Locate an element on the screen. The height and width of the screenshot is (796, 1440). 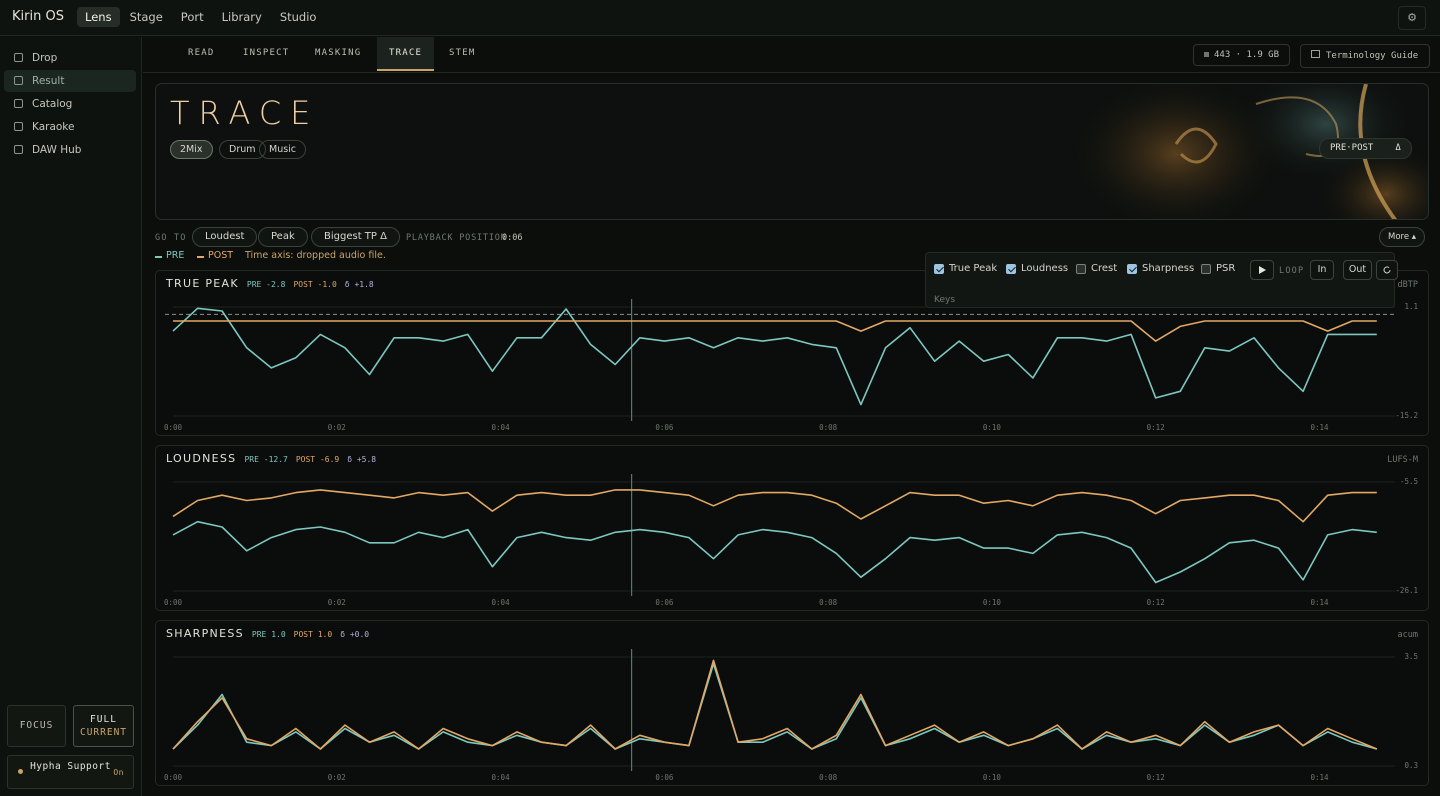
y-tick-label: -5.5 is located at coordinates (1409, 481).